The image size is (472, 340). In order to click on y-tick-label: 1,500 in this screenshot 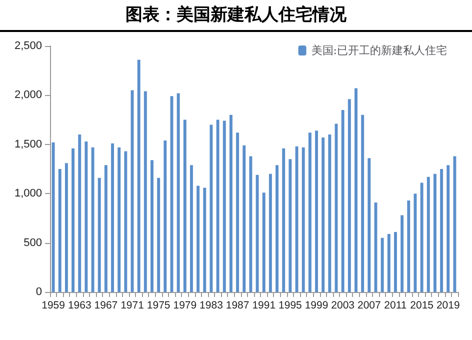, I will do `click(28, 144)`.